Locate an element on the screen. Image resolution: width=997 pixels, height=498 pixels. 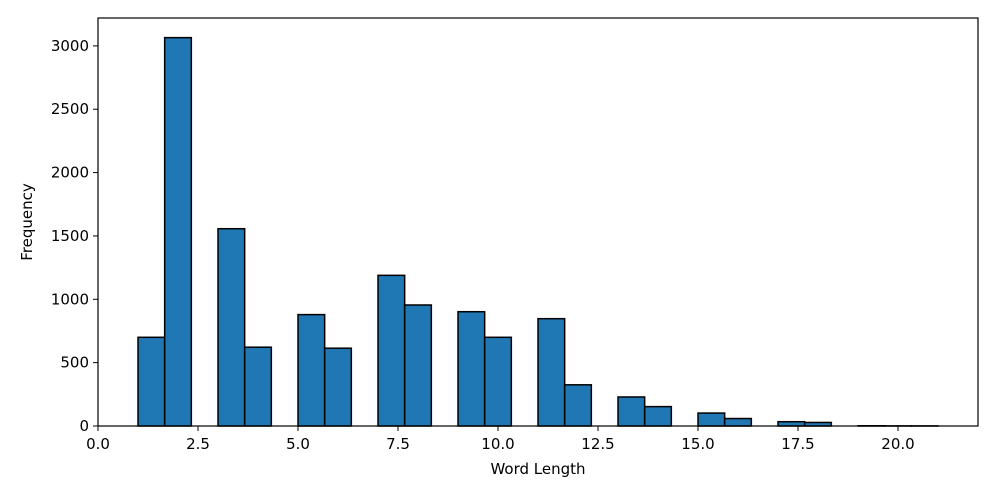
y-axis-ticks: 0 500 1000 1500 2000 2500 3000 is located at coordinates (74, 236).